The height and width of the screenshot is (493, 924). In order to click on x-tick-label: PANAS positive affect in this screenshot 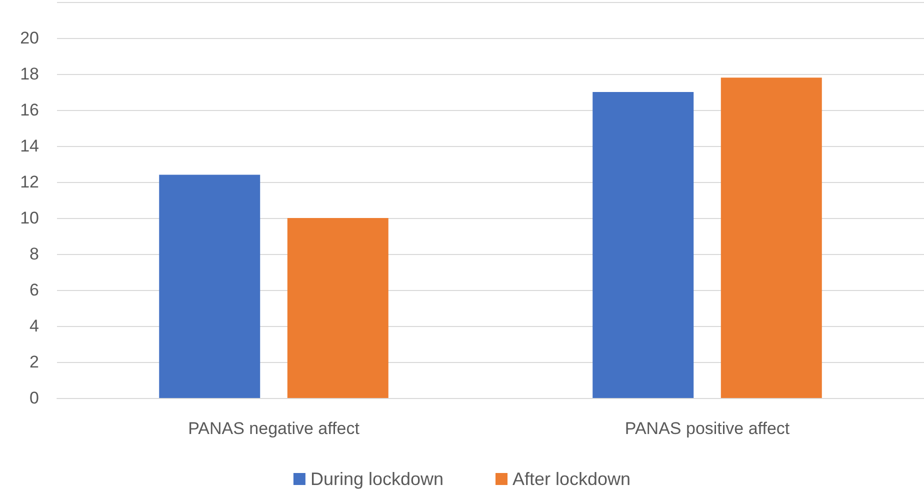, I will do `click(707, 428)`.